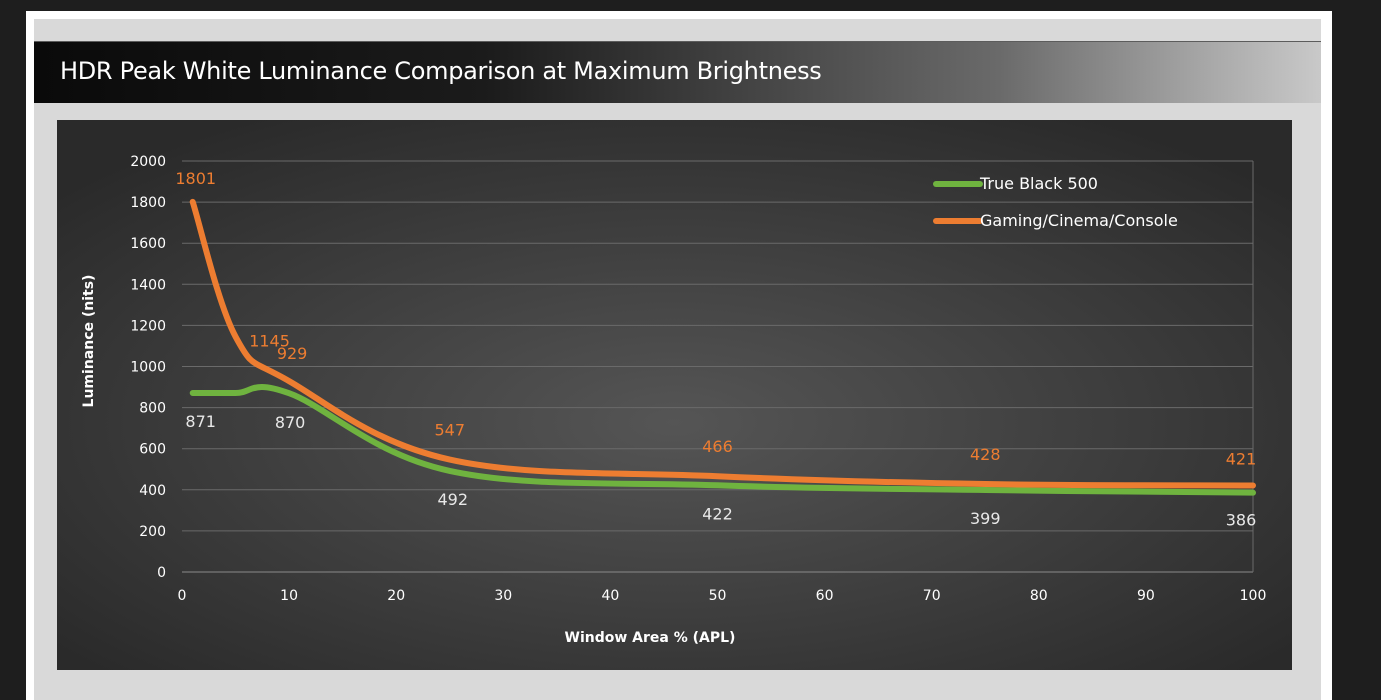 Image resolution: width=1381 pixels, height=700 pixels. What do you see at coordinates (148, 368) in the screenshot?
I see `y-tick-label: 1000` at bounding box center [148, 368].